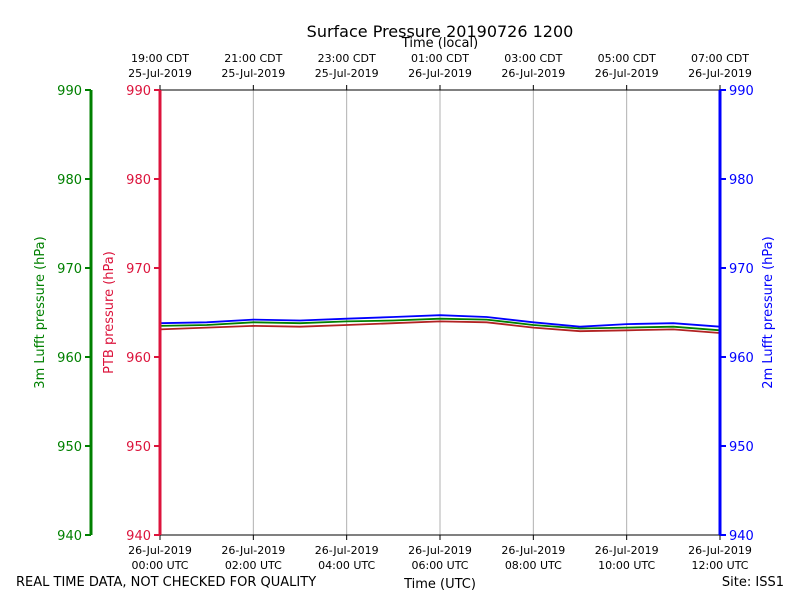 The height and width of the screenshot is (600, 800). What do you see at coordinates (440, 327) in the screenshot?
I see `series-line-ptb` at bounding box center [440, 327].